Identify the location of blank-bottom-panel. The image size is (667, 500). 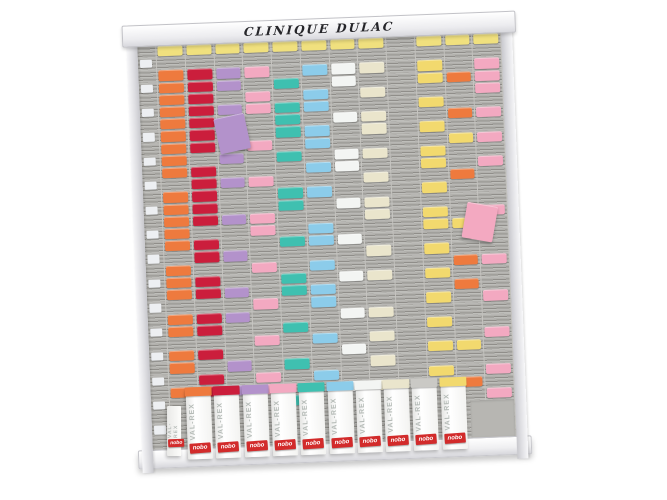
(493, 419).